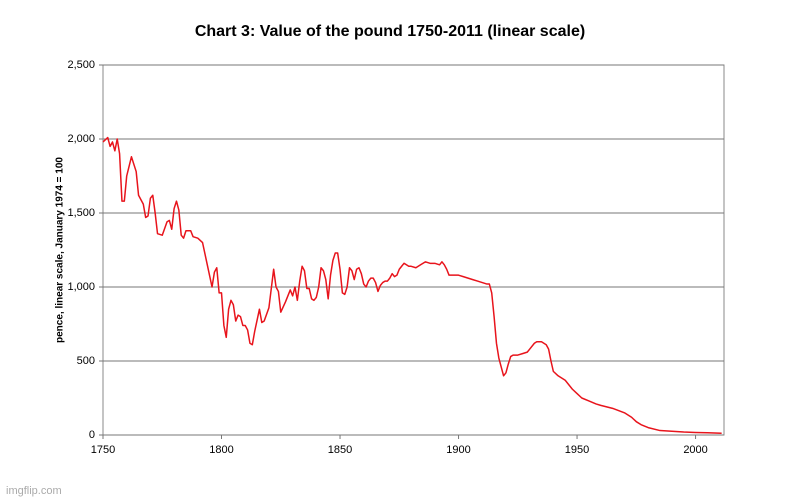 The image size is (788, 500). What do you see at coordinates (577, 450) in the screenshot?
I see `x-tick-label: 1950` at bounding box center [577, 450].